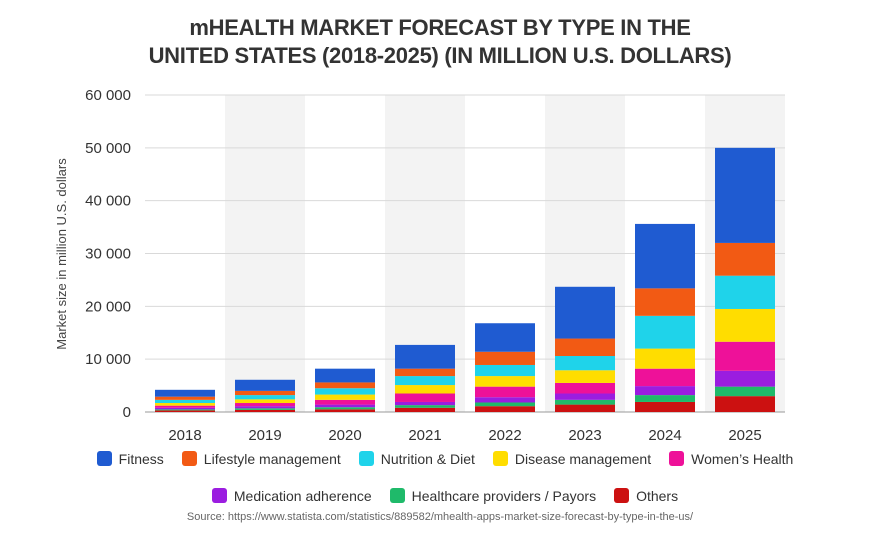  I want to click on bar-segment-others-2018, so click(185, 411).